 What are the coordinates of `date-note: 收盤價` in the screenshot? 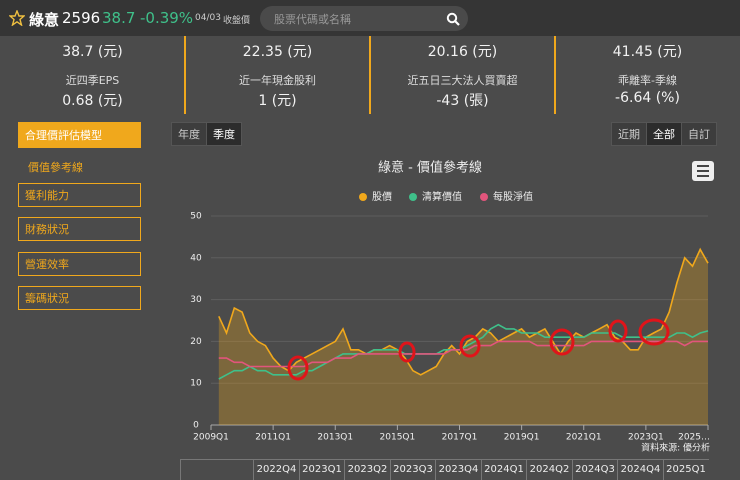 It's located at (237, 21).